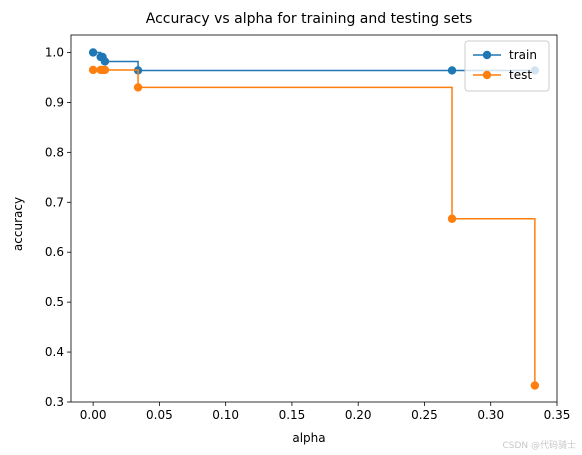  I want to click on legend-label-test: test, so click(520, 75).